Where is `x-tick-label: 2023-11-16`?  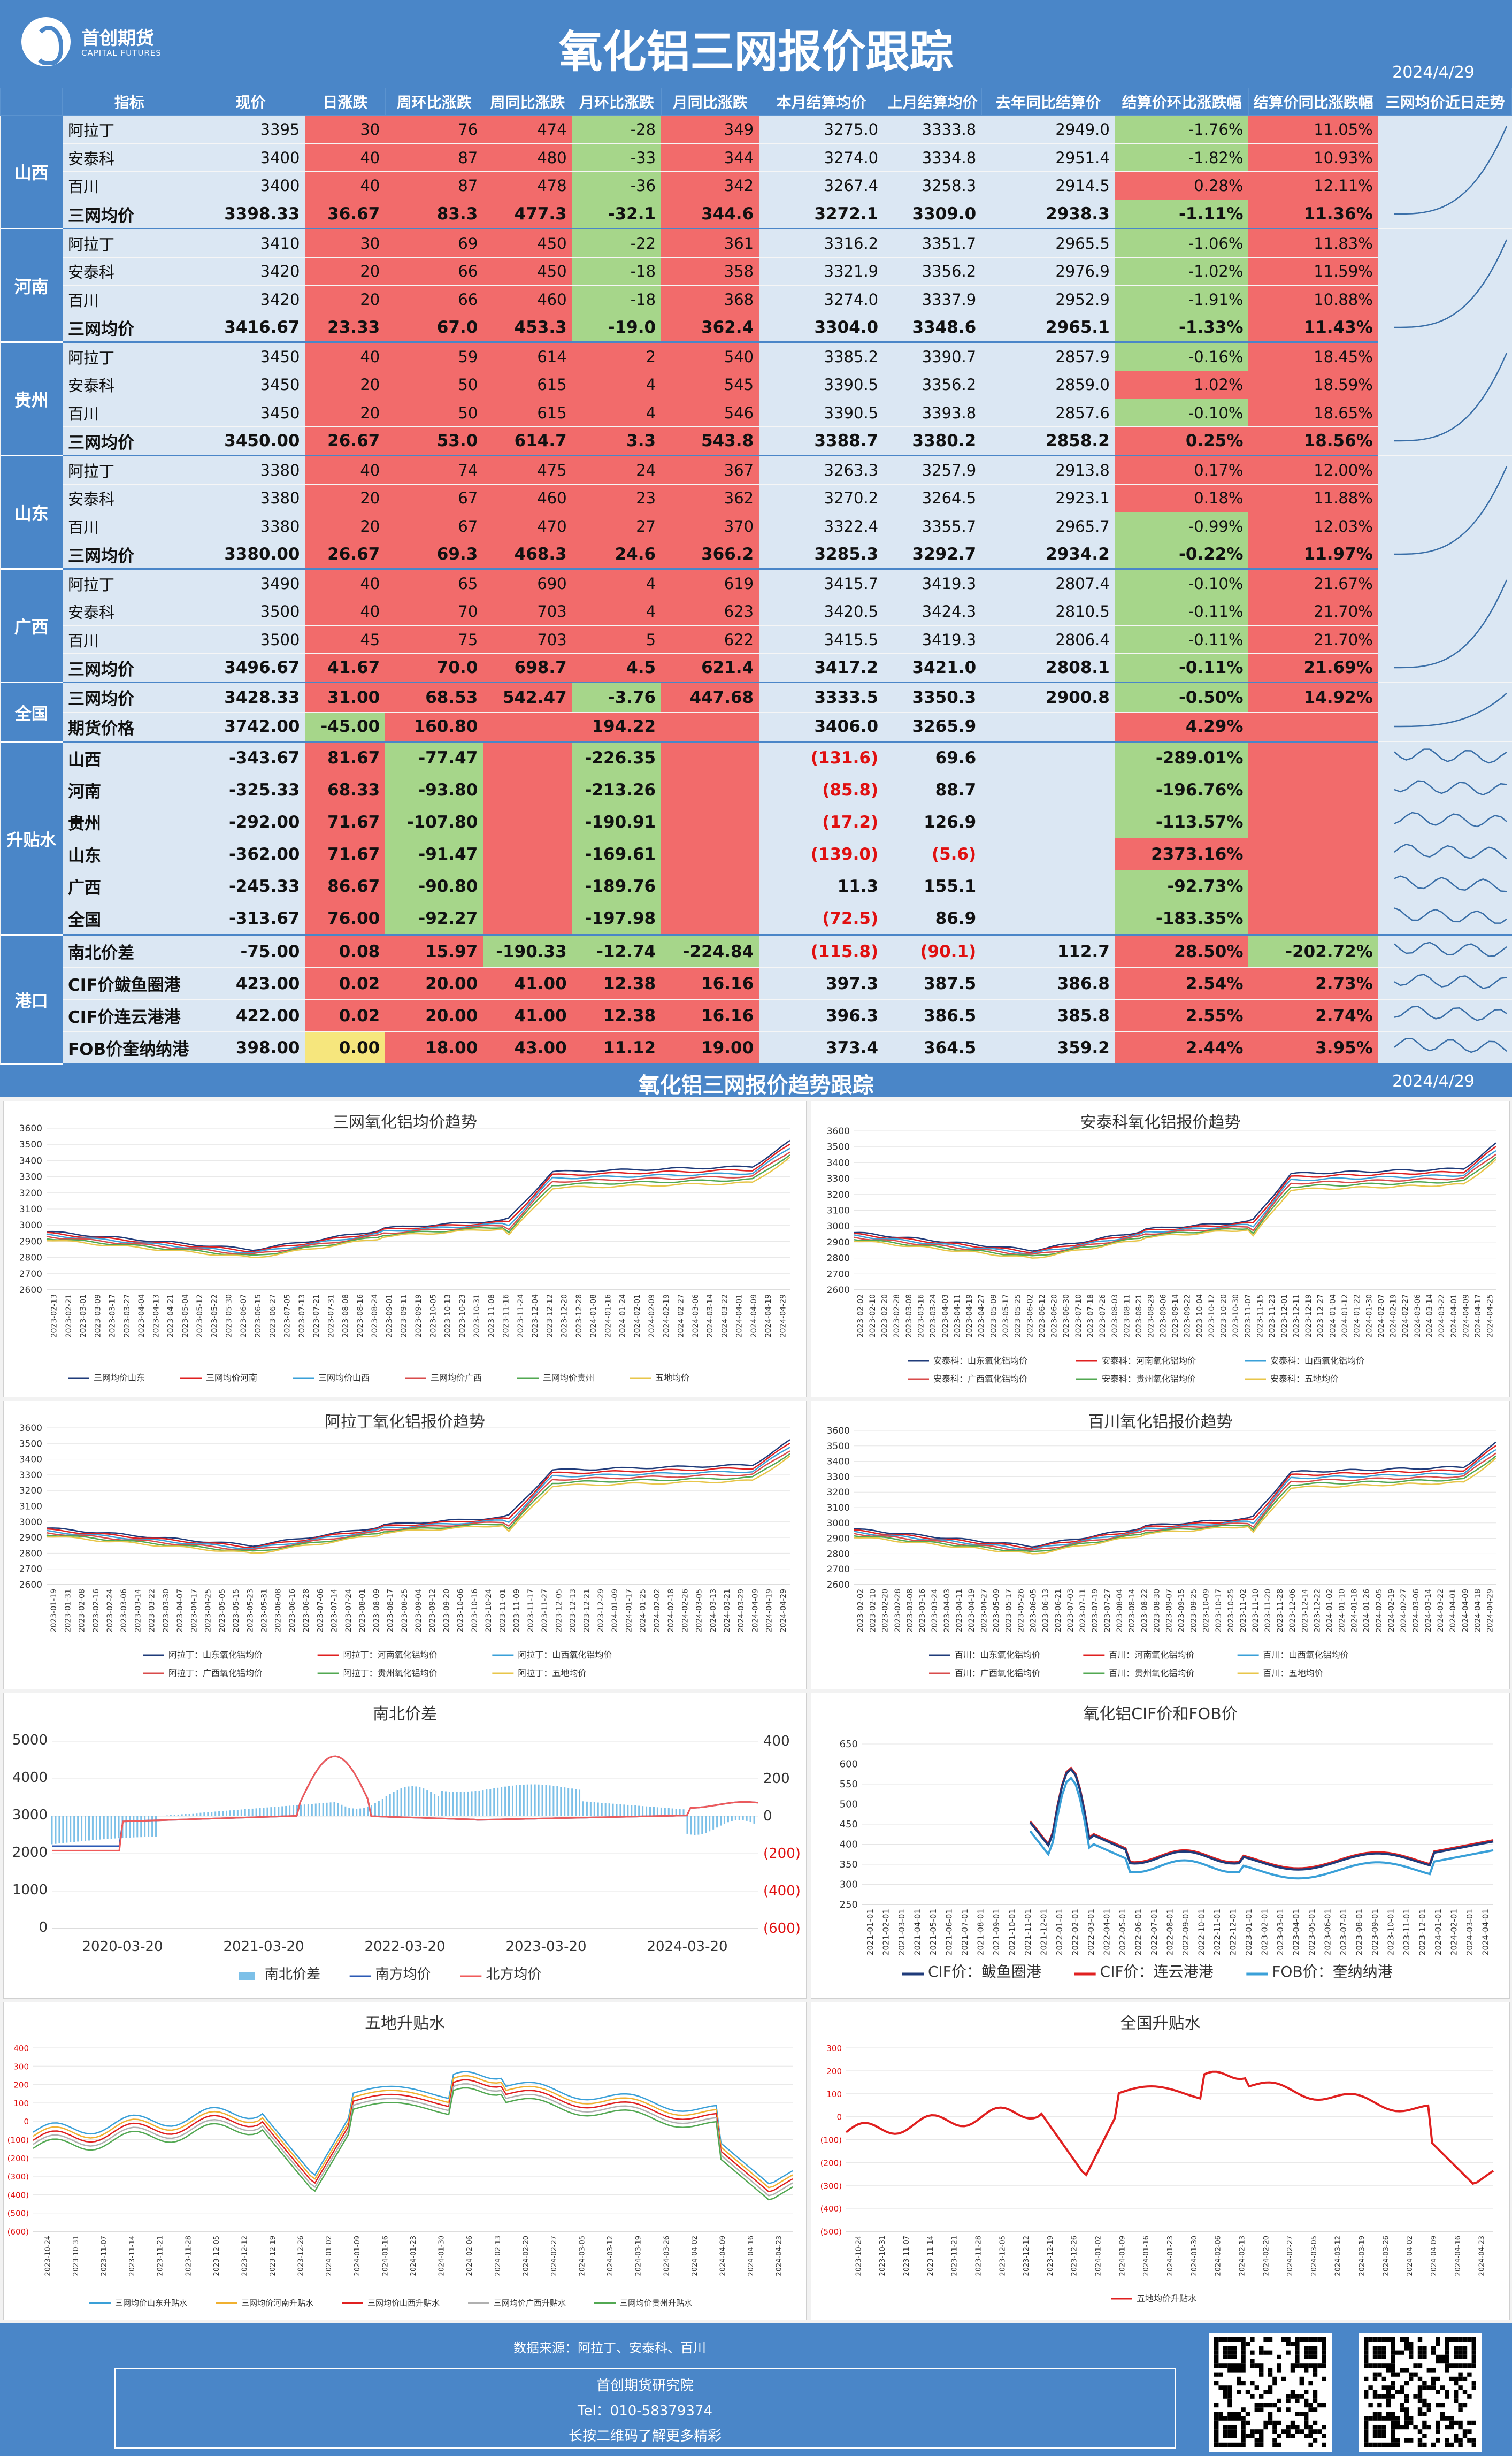
x-tick-label: 2023-11-16 is located at coordinates (506, 1315).